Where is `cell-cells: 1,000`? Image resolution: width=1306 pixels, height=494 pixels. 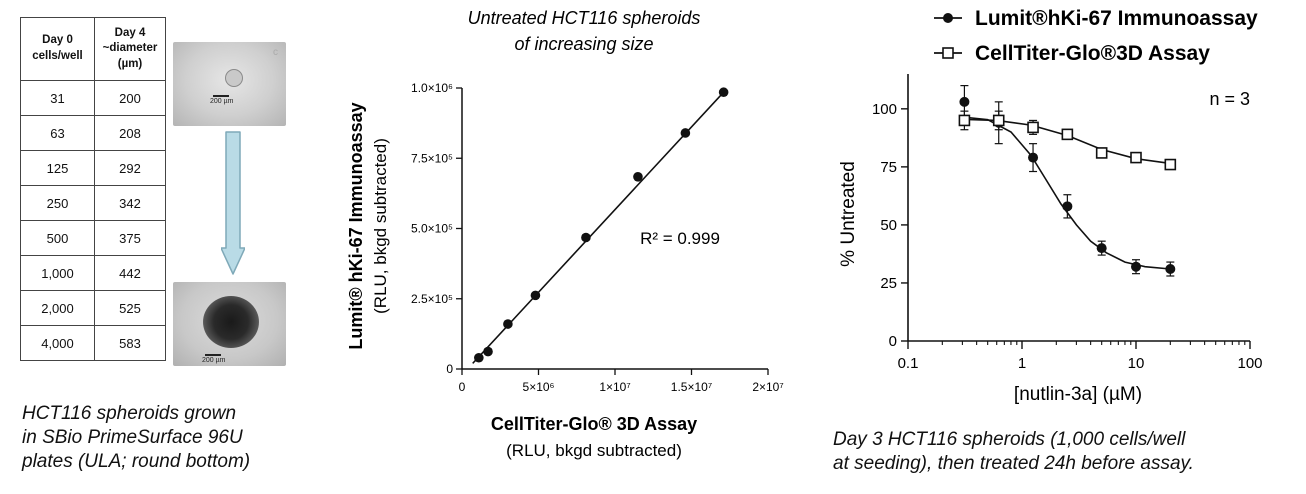 cell-cells: 1,000 is located at coordinates (57, 273).